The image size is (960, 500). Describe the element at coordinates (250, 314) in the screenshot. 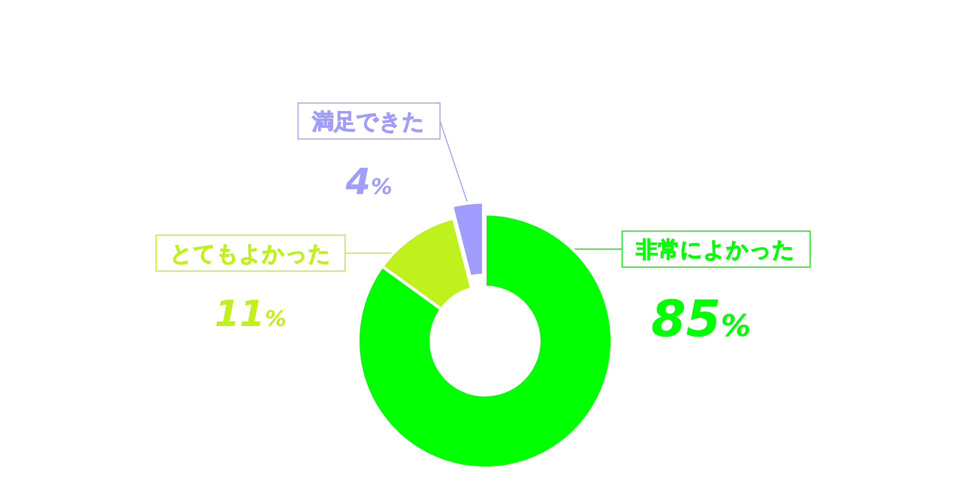

I see `data-label: 11%` at that location.